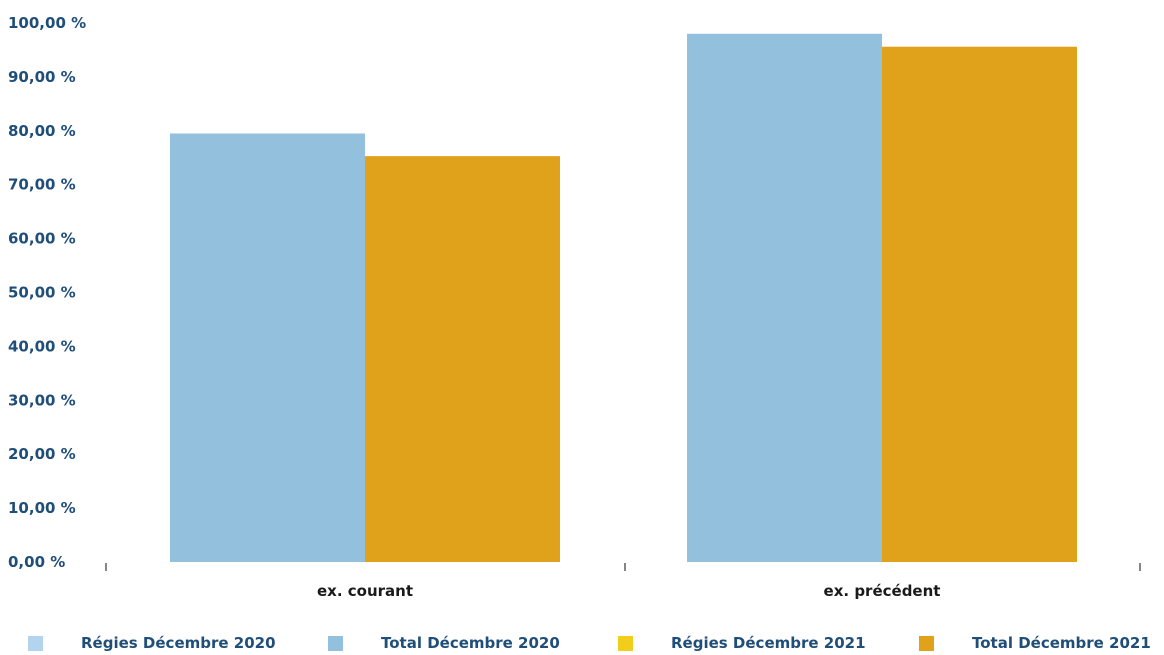  What do you see at coordinates (47, 23) in the screenshot?
I see `y-tick-label: 100,00 %` at bounding box center [47, 23].